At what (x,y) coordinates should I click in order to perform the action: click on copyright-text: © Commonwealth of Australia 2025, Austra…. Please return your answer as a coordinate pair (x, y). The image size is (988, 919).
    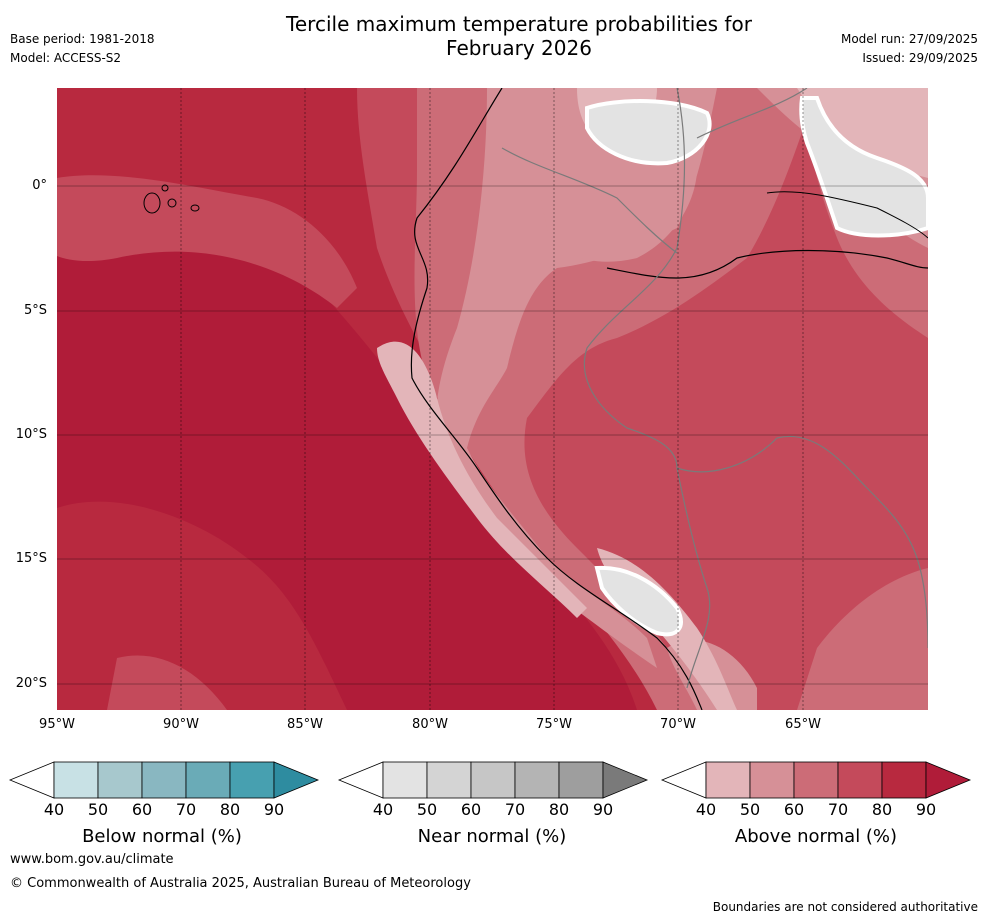
    Looking at the image, I should click on (240, 883).